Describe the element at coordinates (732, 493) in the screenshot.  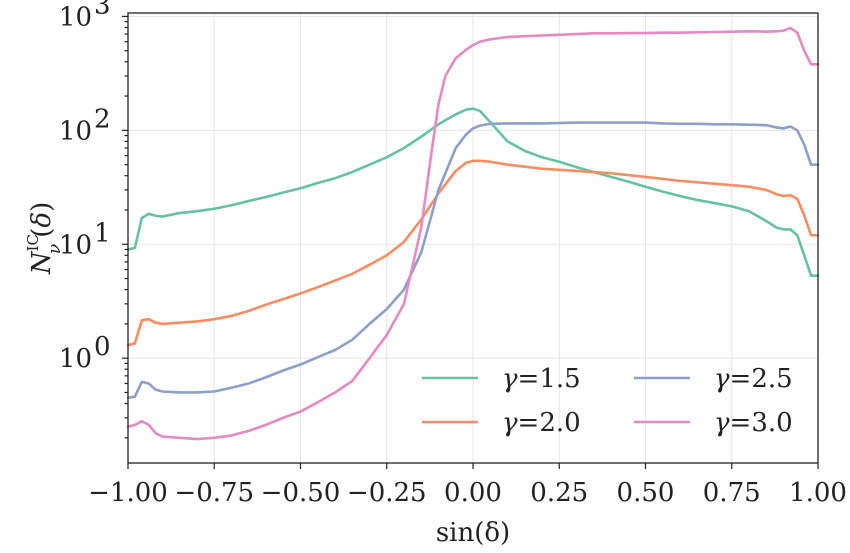
I see `x-tick-label: 0.75` at that location.